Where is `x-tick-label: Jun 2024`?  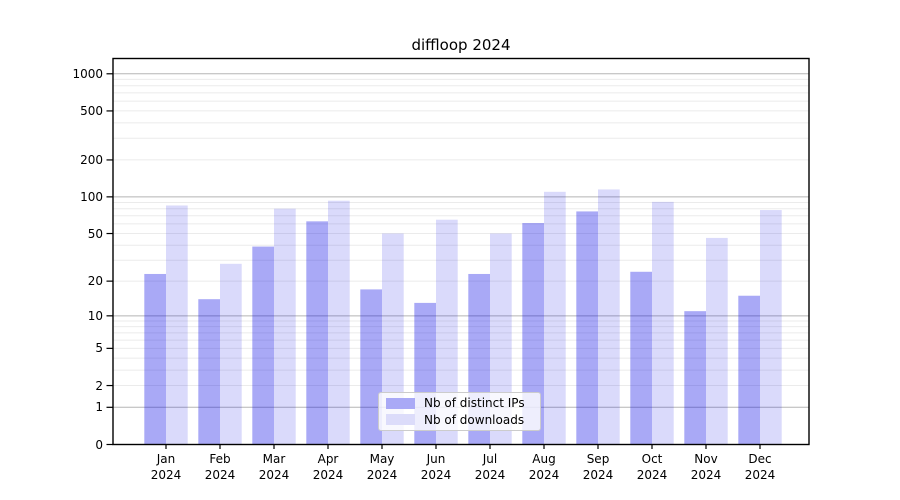
x-tick-label: Jun 2024 is located at coordinates (436, 467).